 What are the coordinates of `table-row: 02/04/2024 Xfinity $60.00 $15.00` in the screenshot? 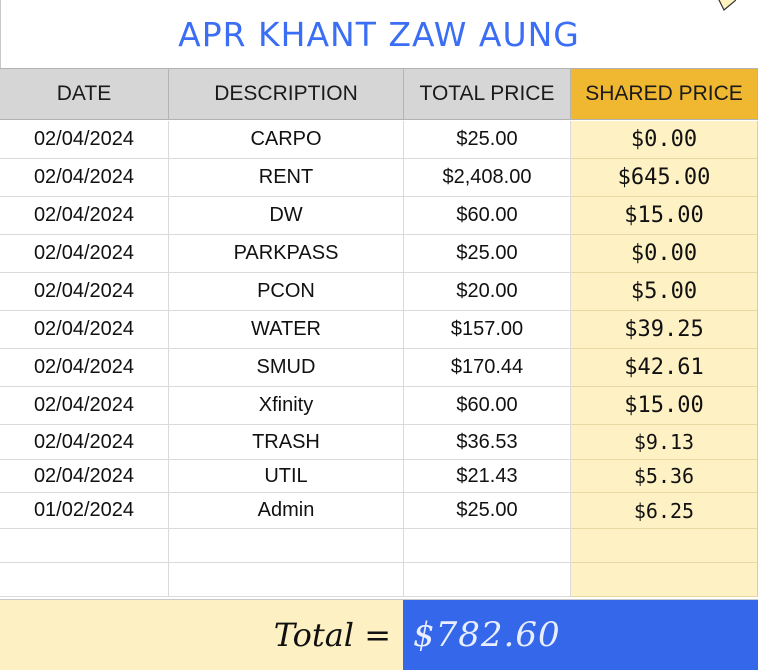 It's located at (379, 406).